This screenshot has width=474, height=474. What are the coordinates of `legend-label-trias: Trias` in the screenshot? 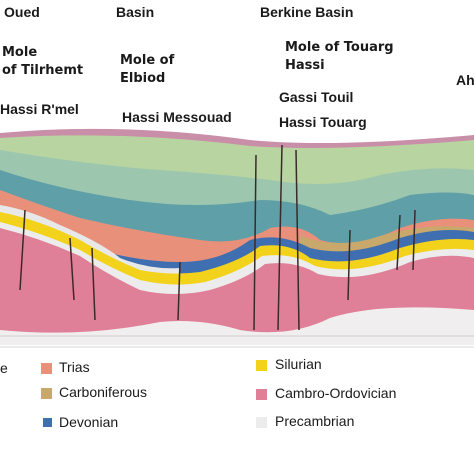 It's located at (74, 367).